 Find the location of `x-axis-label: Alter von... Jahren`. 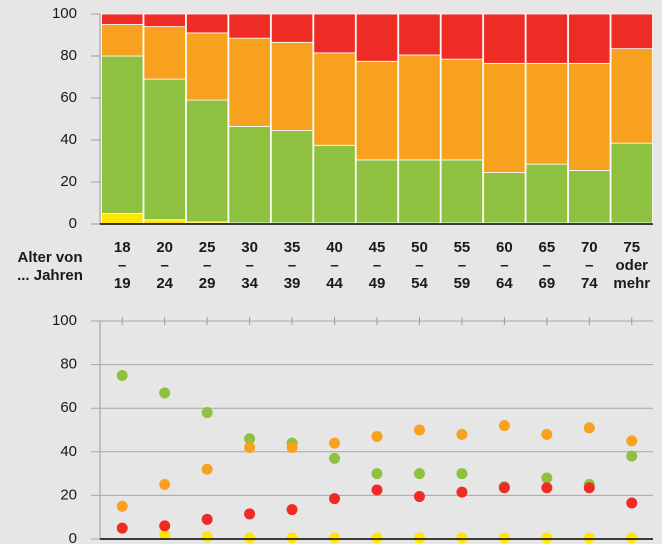

x-axis-label: Alter von... Jahren is located at coordinates (50, 266).